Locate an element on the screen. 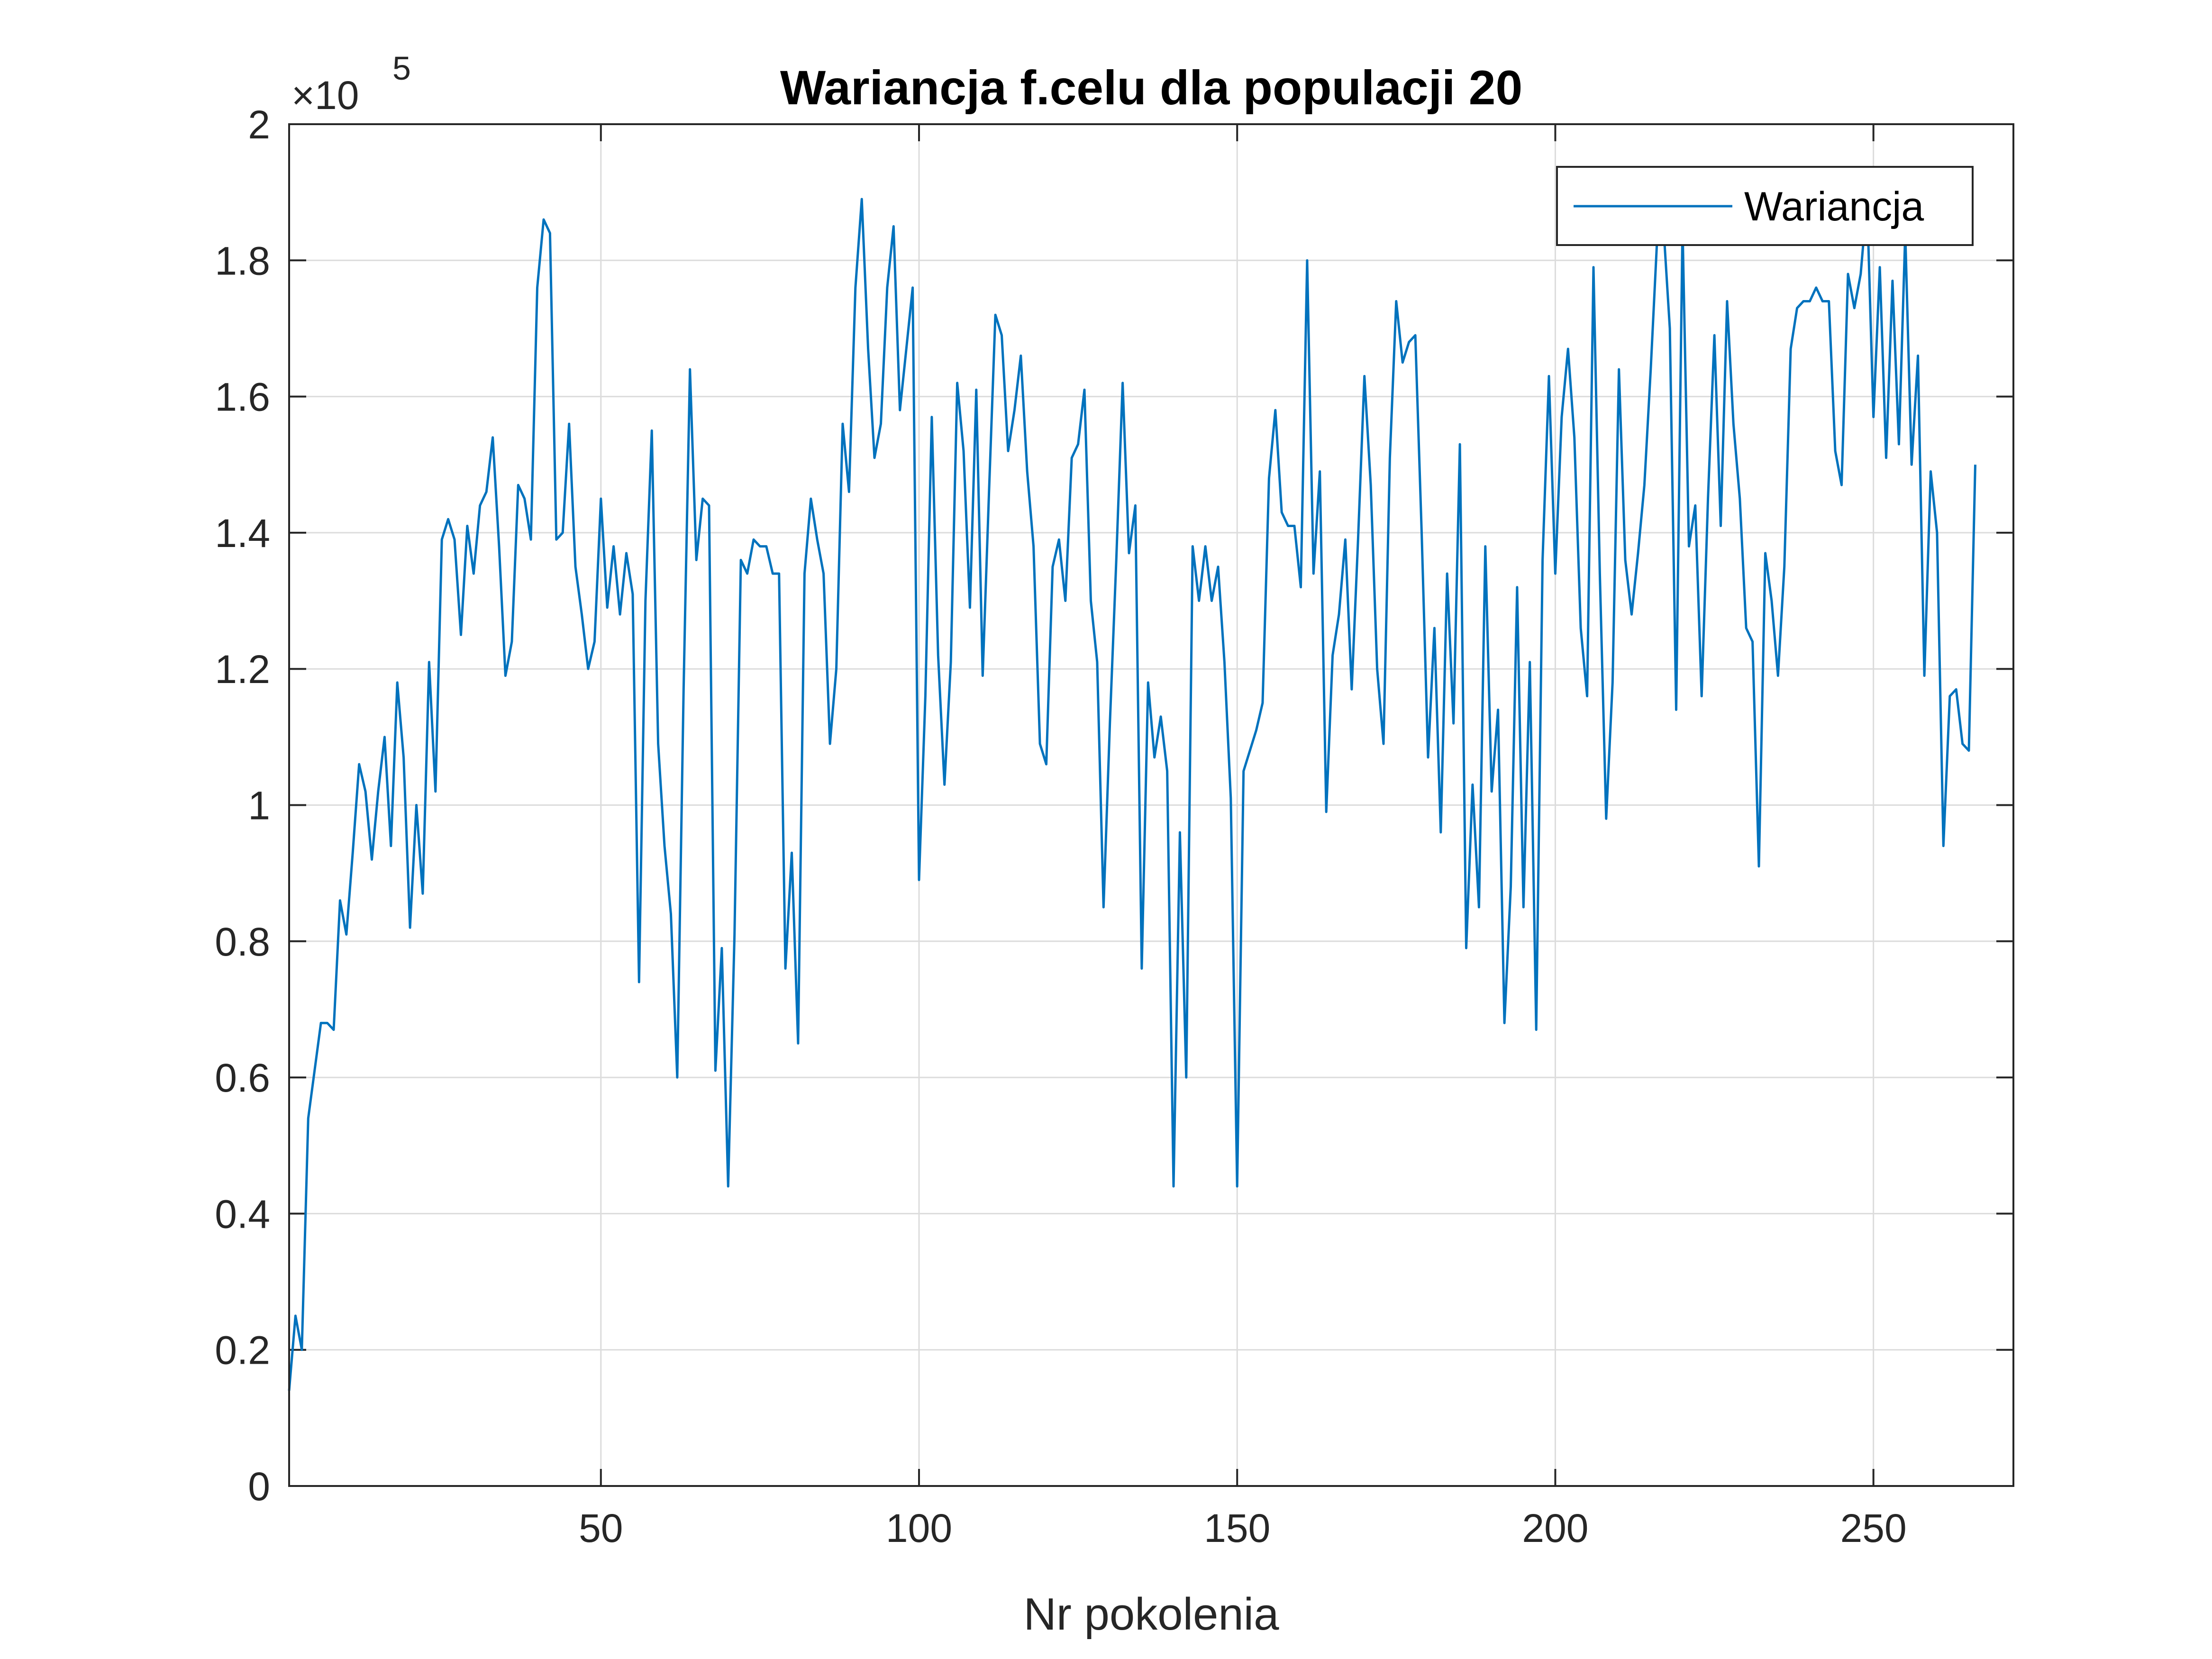 Image resolution: width=2212 pixels, height=1659 pixels. y-tick-label: 2 is located at coordinates (259, 124).